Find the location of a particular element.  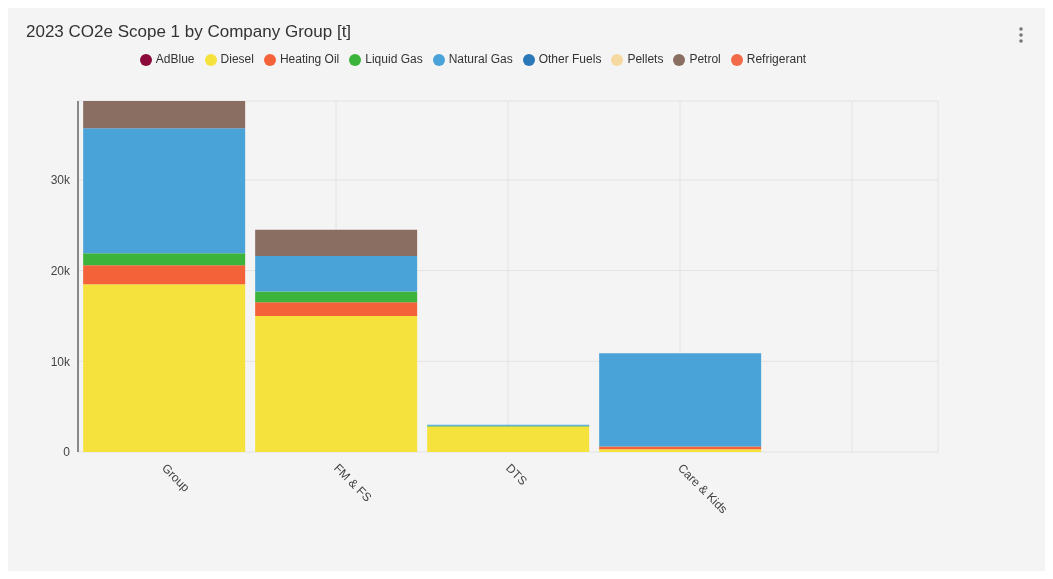

chart-title: 2023 CO2e Scope 1 by Company Group [t] is located at coordinates (189, 32).